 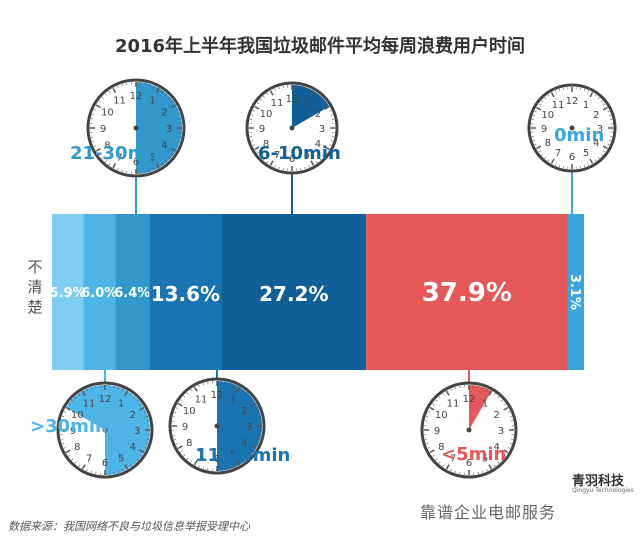 I want to click on row-label: 不清楚, so click(x=34, y=287).